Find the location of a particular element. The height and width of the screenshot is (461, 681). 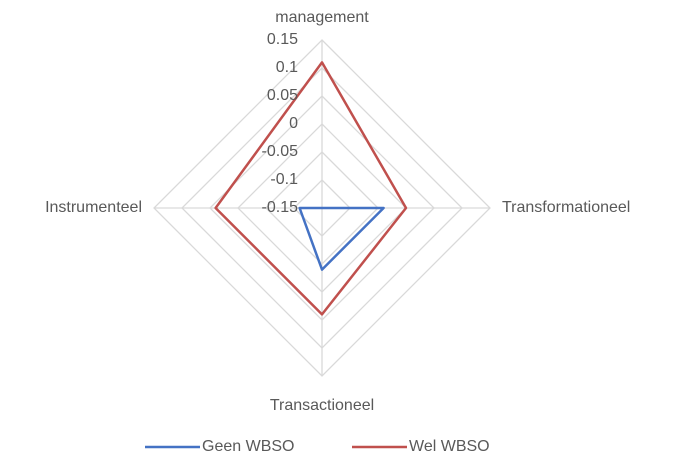

y-tick-label: 0.15 is located at coordinates (282, 39).